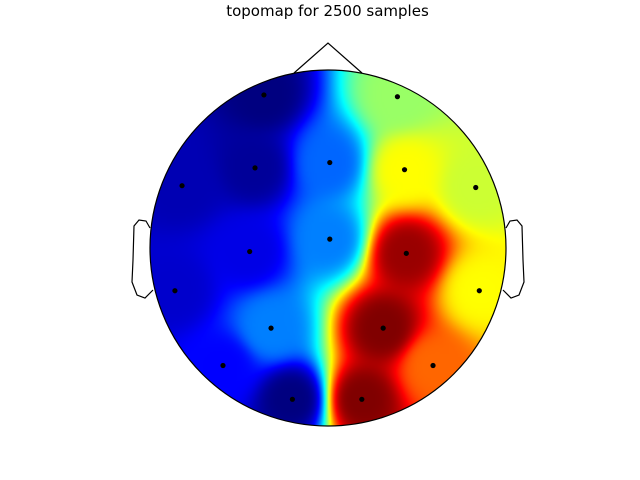 This screenshot has height=480, width=640. What do you see at coordinates (327, 11) in the screenshot?
I see `chart-title: topomap for 2500 samples` at bounding box center [327, 11].